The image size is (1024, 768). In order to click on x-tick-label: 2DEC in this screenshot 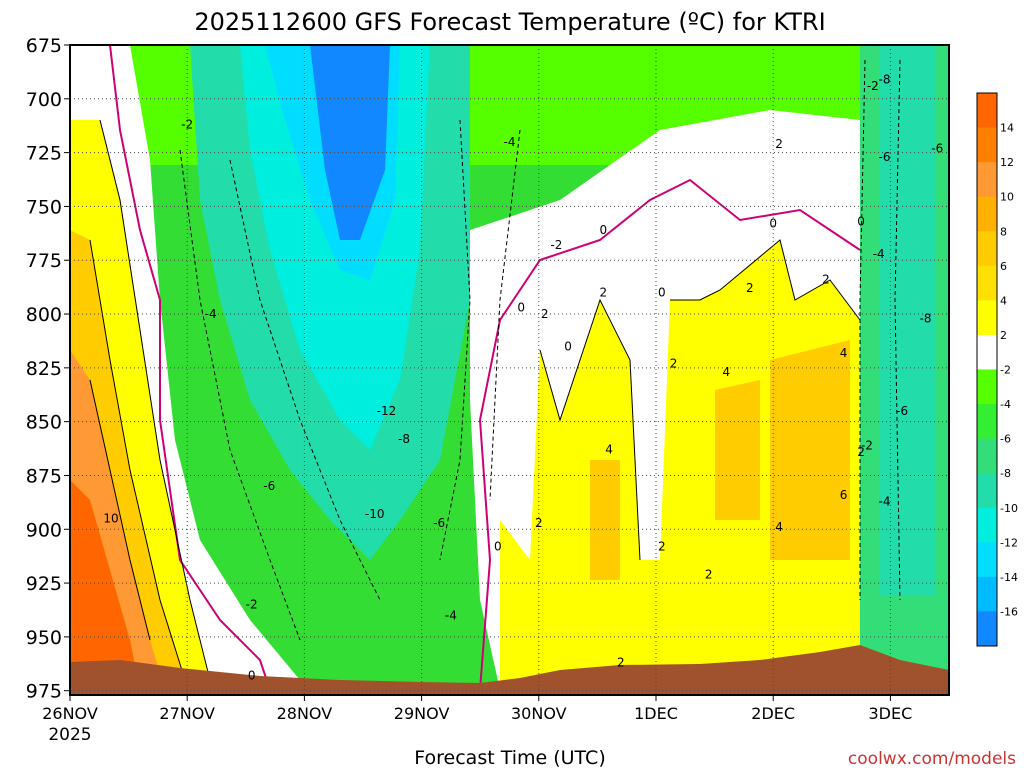, I will do `click(773, 713)`.